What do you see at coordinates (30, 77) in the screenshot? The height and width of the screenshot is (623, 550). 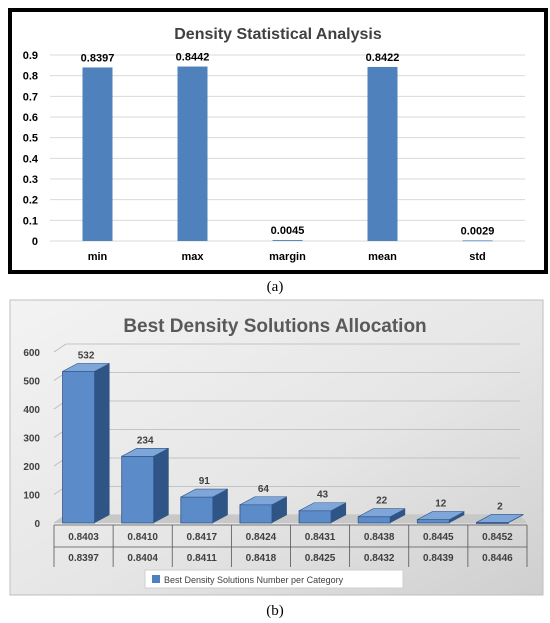 I see `chart-a-ytick-label: 0.8` at bounding box center [30, 77].